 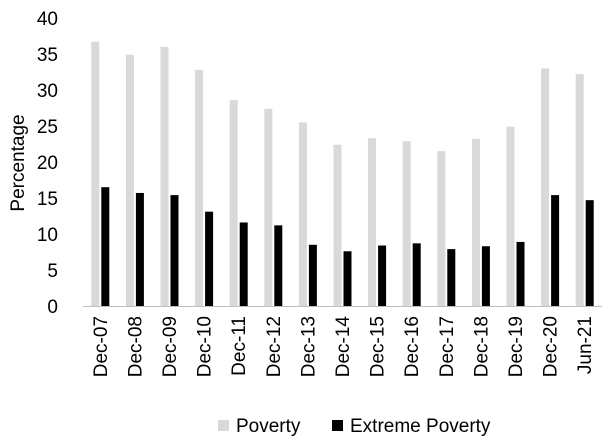 What do you see at coordinates (239, 346) in the screenshot?
I see `x-tick-label: Dec-11` at bounding box center [239, 346].